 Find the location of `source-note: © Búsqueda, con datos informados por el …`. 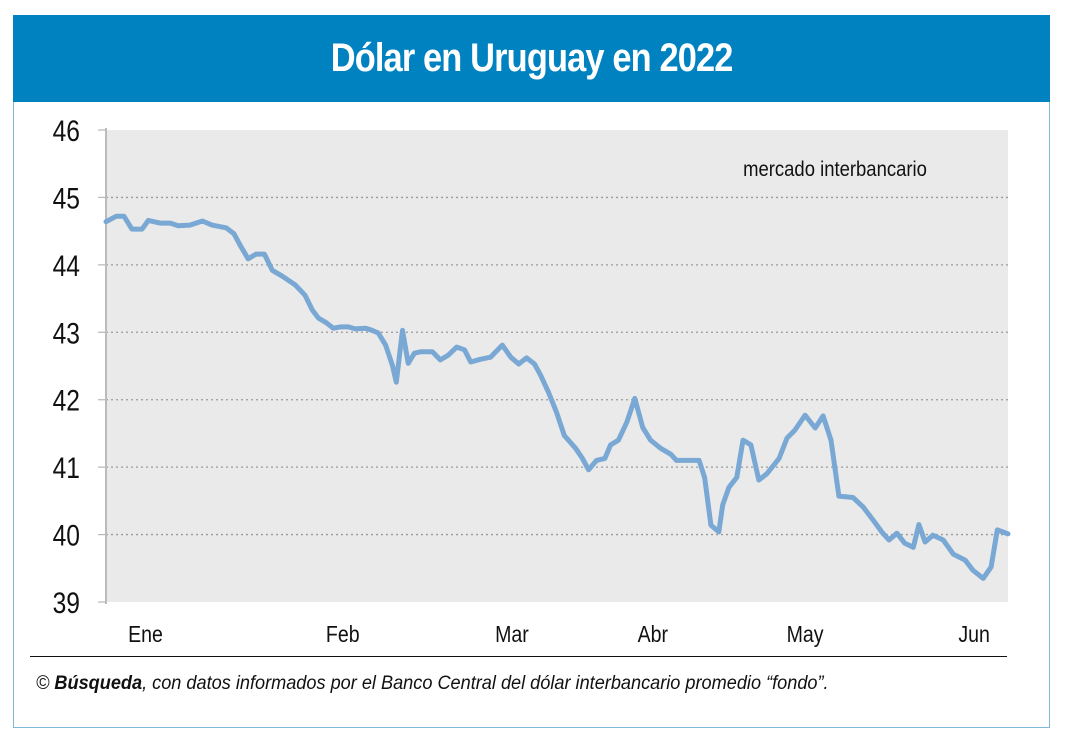

source-note: © Búsqueda, con datos informados por el … is located at coordinates (501, 683).